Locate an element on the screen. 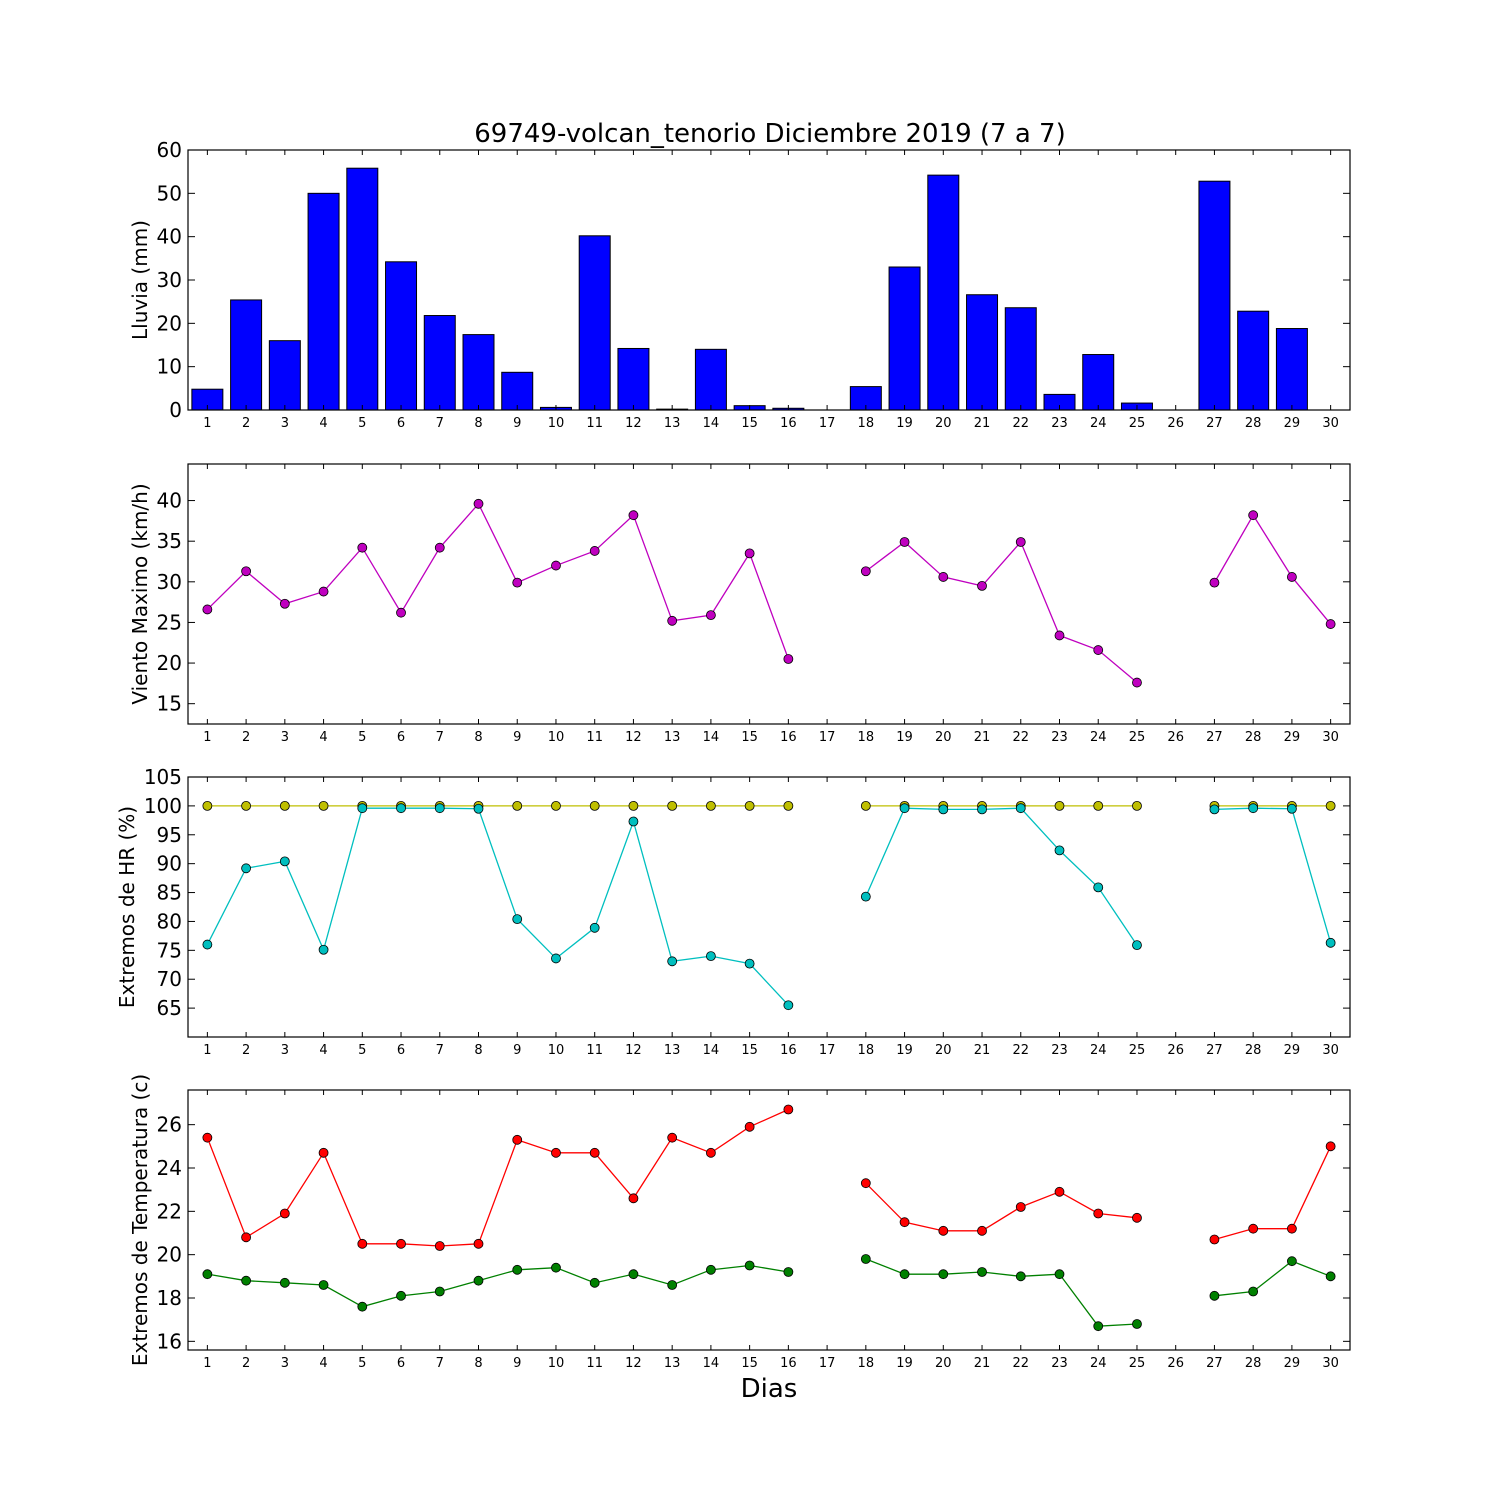 The width and height of the screenshot is (1500, 1500). x-tick-label: 17 is located at coordinates (827, 737).